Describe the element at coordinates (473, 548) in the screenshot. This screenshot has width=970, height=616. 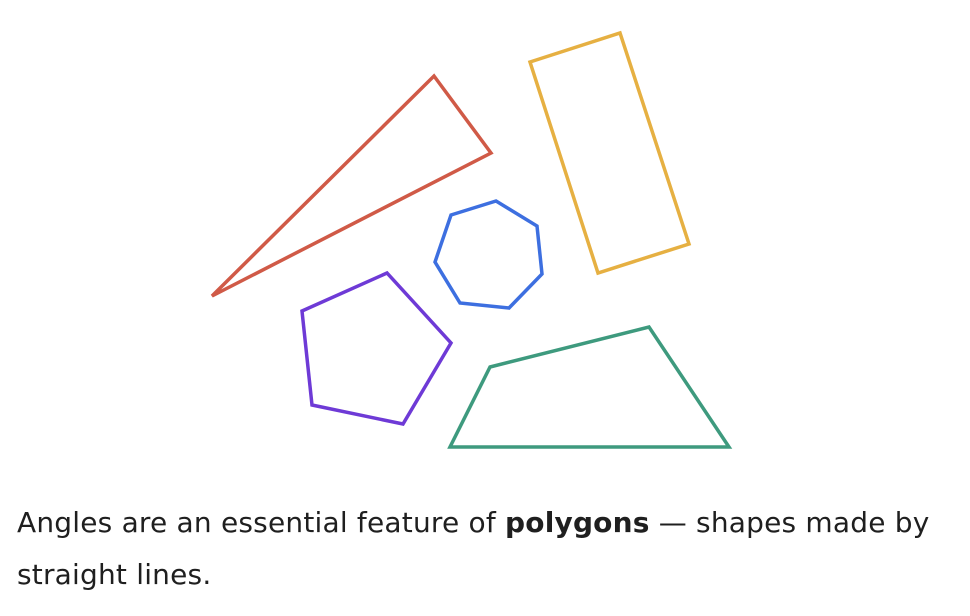
I see `caption-text-end: — shapes made by straight lines.` at that location.